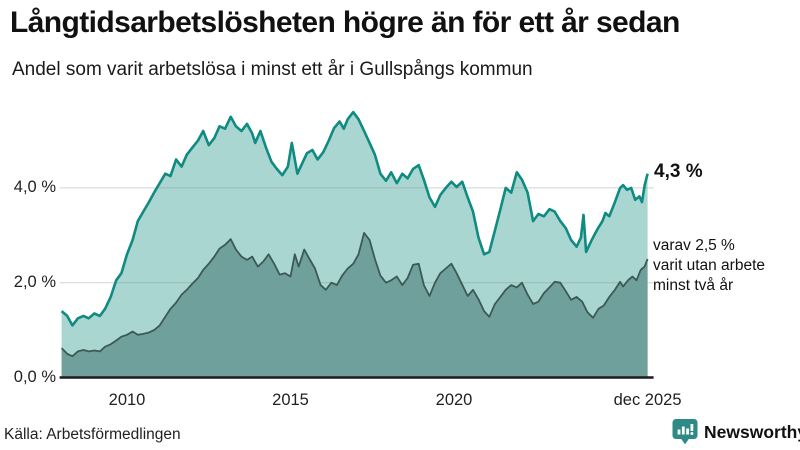  I want to click on x-axis-label: dec 2025, so click(647, 400).